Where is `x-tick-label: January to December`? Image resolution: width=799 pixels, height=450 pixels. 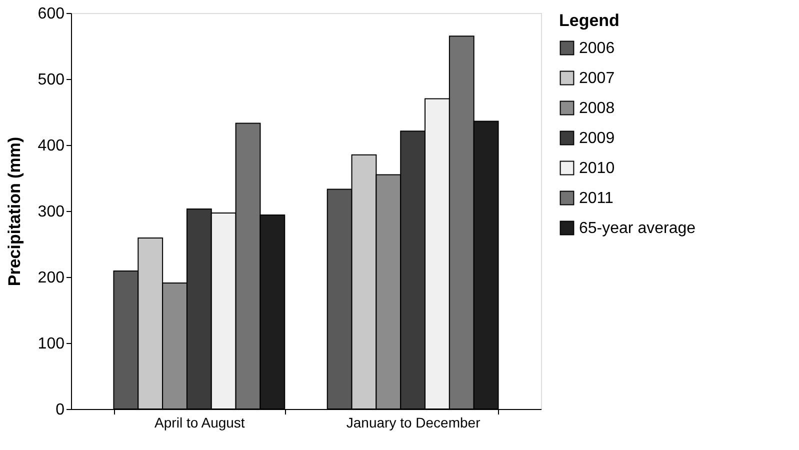
x-tick-label: January to December is located at coordinates (413, 422).